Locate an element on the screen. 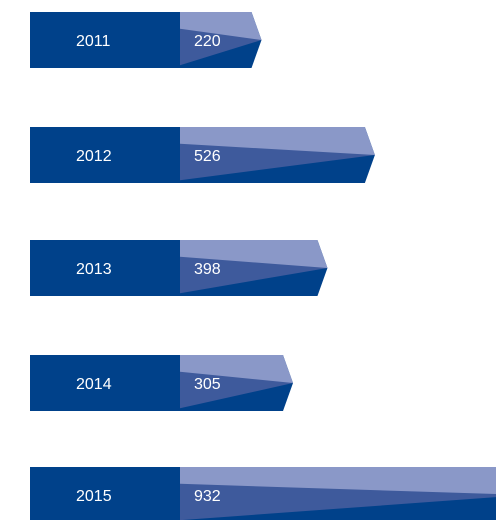 The image size is (496, 520). year-label-2012: 2012 is located at coordinates (94, 156).